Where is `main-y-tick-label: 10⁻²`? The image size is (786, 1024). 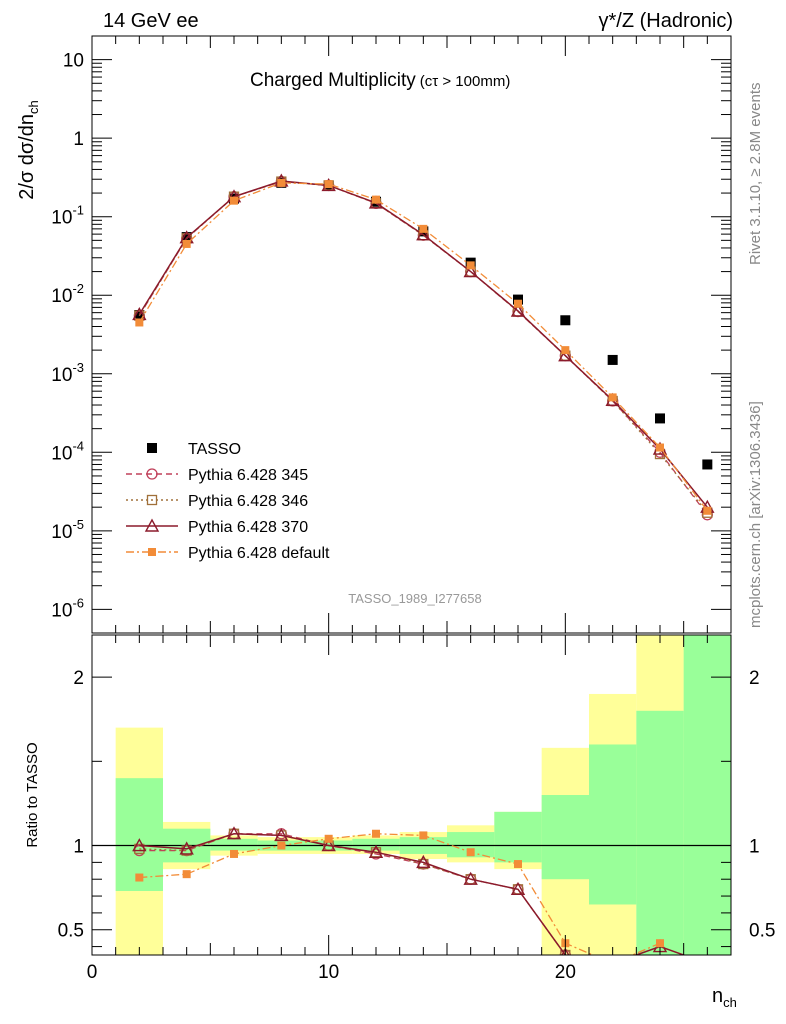 main-y-tick-label: 10⁻² is located at coordinates (67, 294).